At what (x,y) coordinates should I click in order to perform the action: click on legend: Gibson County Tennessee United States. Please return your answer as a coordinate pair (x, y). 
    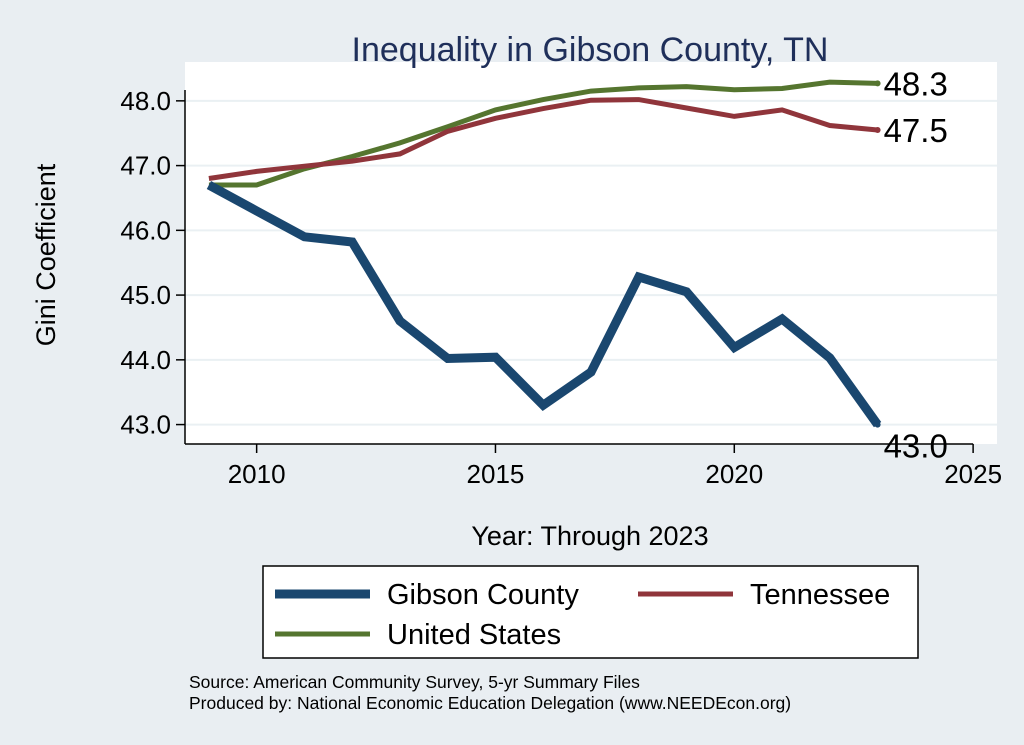
    Looking at the image, I should click on (590, 612).